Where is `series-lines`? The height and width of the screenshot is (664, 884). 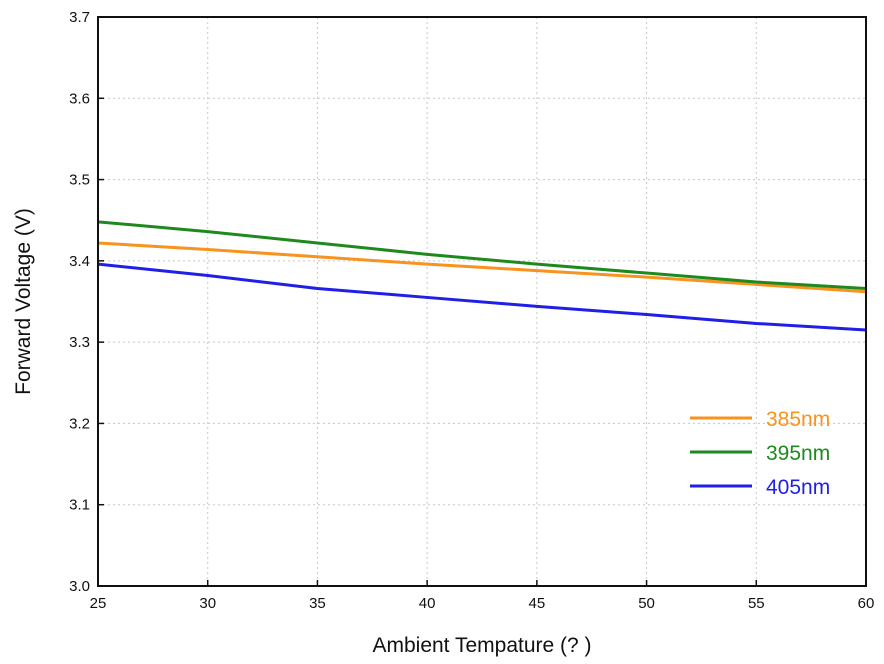
series-lines is located at coordinates (482, 276).